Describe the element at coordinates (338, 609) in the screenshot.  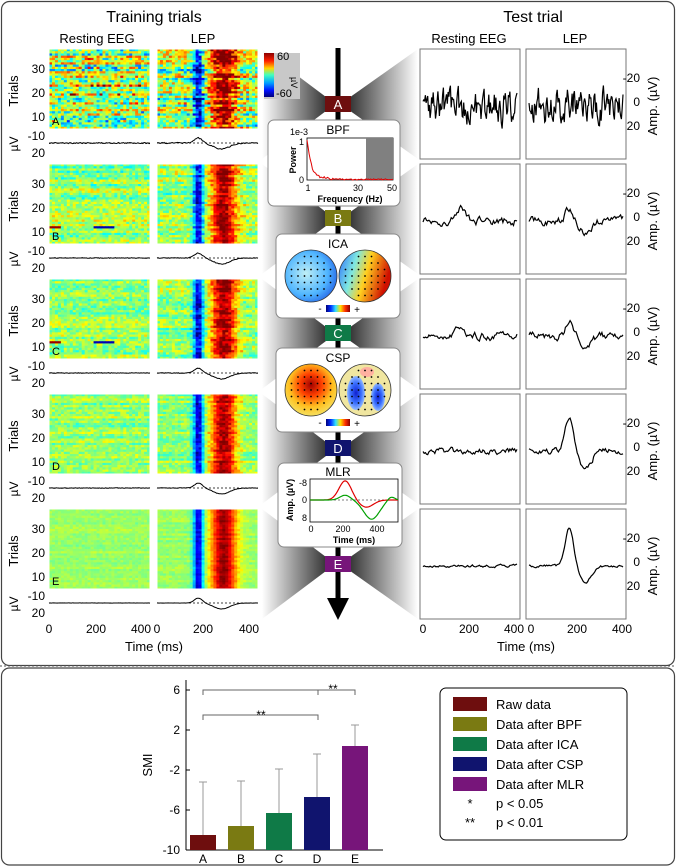
I see `pipeline-arrow-head` at that location.